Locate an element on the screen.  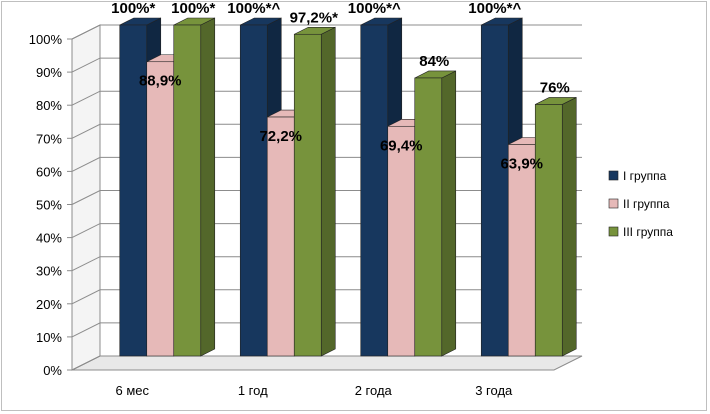
data-label: 88,9% is located at coordinates (160, 81).